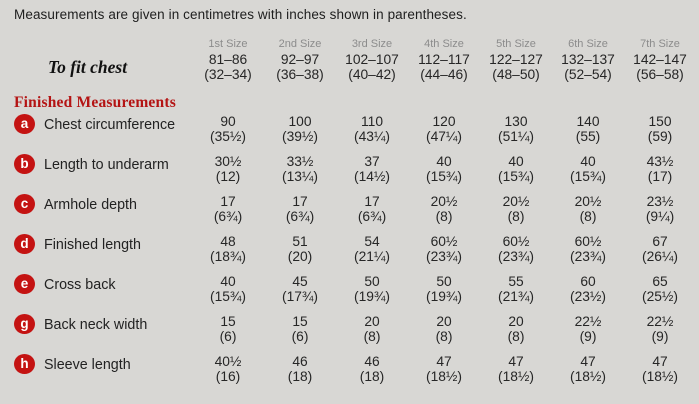 The height and width of the screenshot is (404, 699). What do you see at coordinates (300, 321) in the screenshot?
I see `cm-value: 15` at bounding box center [300, 321].